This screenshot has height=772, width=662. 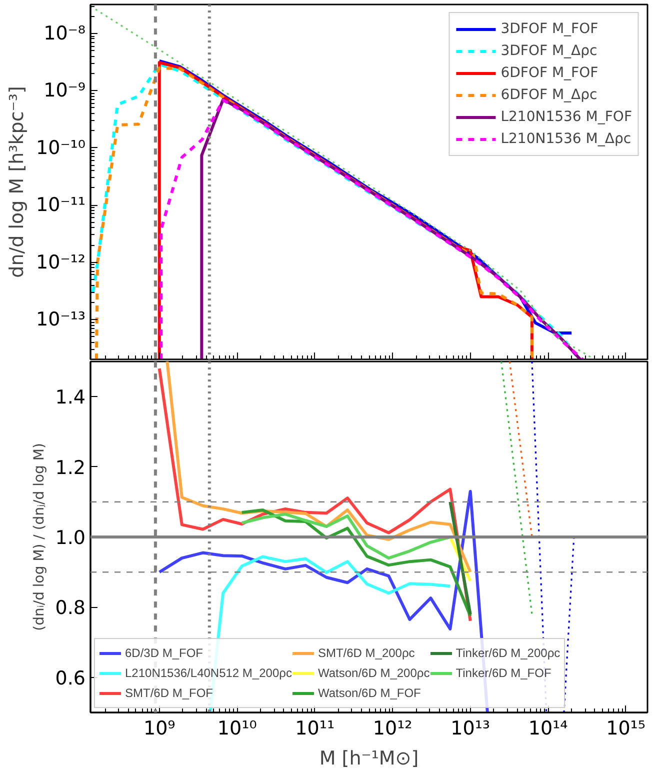 I want to click on y-tick-label: 1.0, so click(x=70, y=538).